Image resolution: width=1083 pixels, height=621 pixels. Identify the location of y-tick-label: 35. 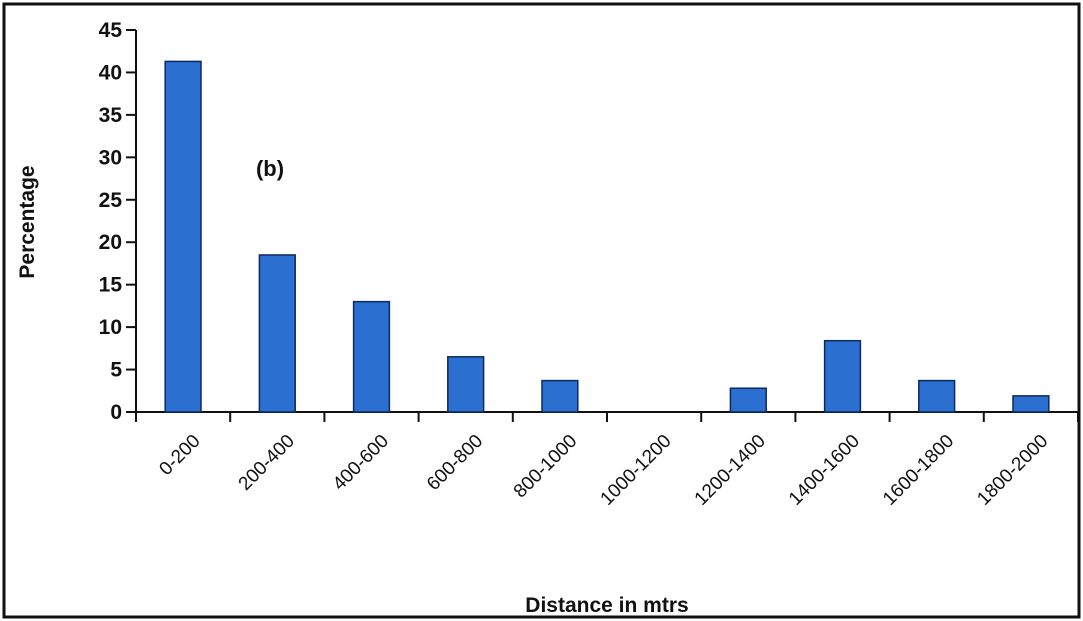
(111, 115).